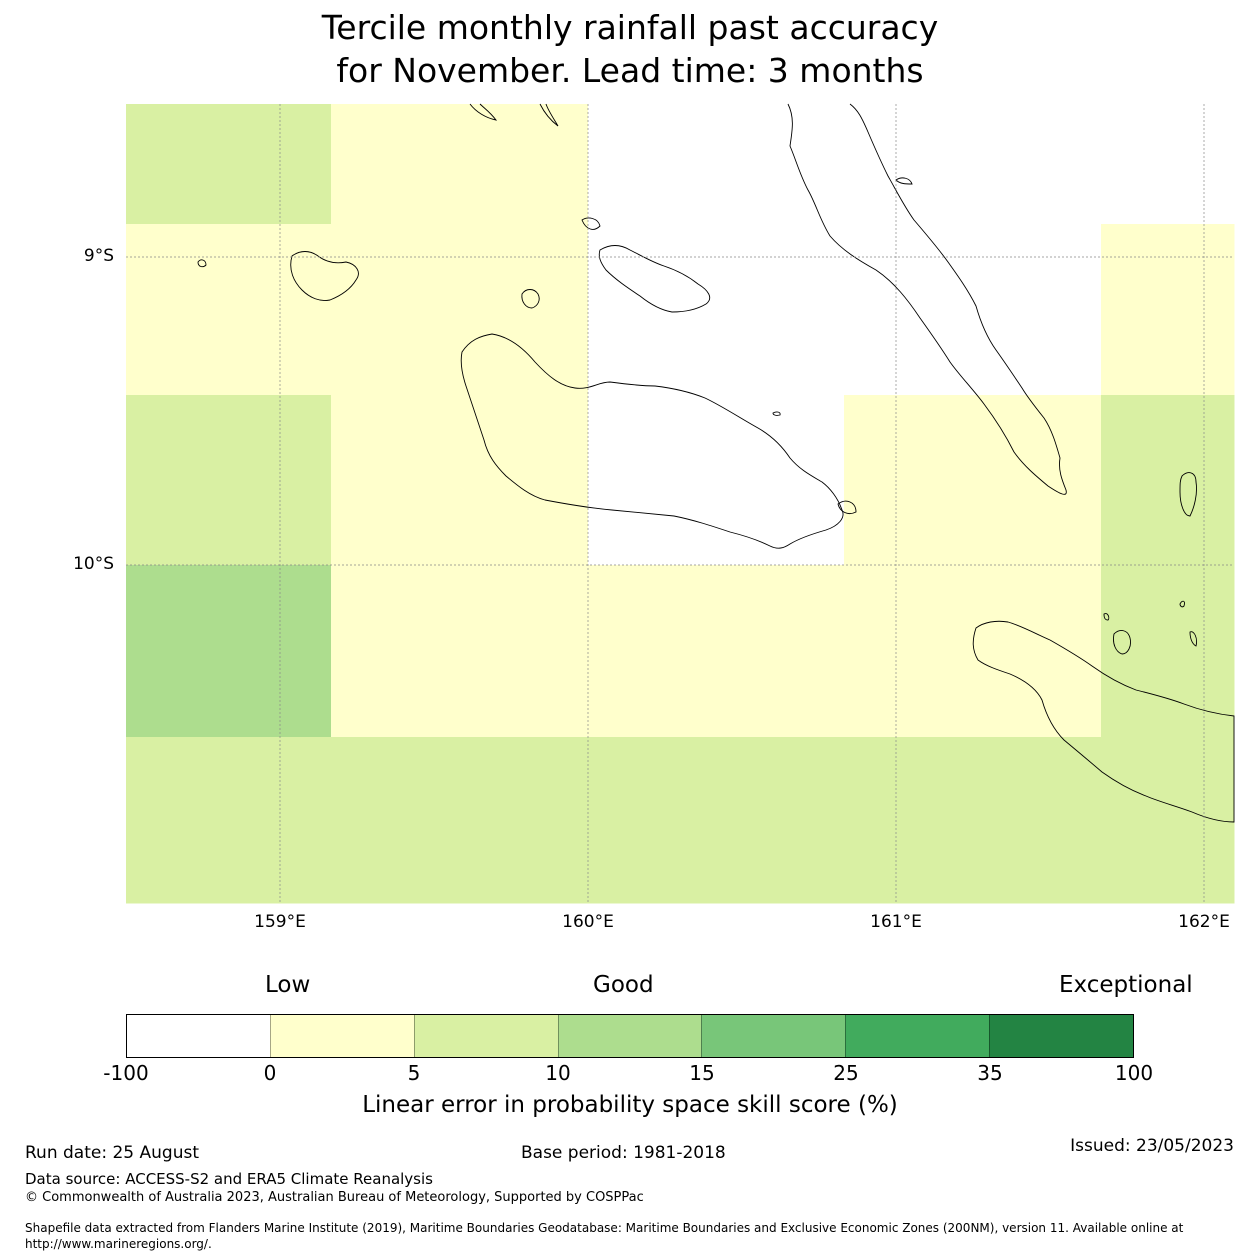 This screenshot has width=1260, height=1260. I want to click on lat-label-9s: 9°S, so click(98, 256).